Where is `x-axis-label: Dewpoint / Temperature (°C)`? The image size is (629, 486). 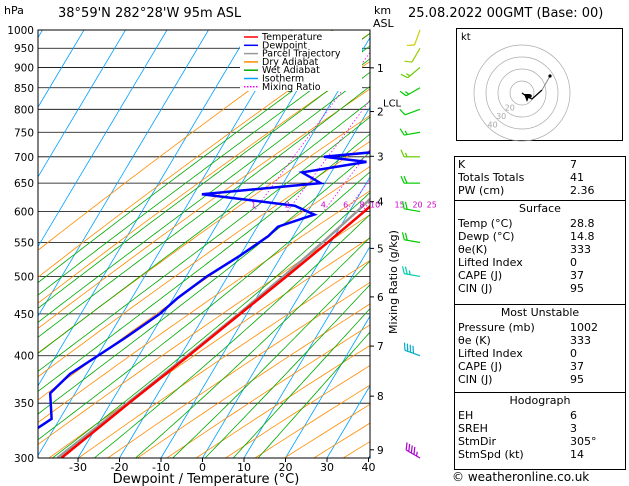 x-axis-label: Dewpoint / Temperature (°C) is located at coordinates (206, 479).